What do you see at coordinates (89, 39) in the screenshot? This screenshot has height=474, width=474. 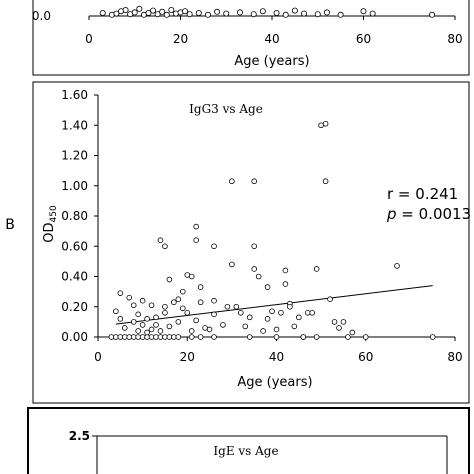 I see `top-x-tick-label: 0` at bounding box center [89, 39].